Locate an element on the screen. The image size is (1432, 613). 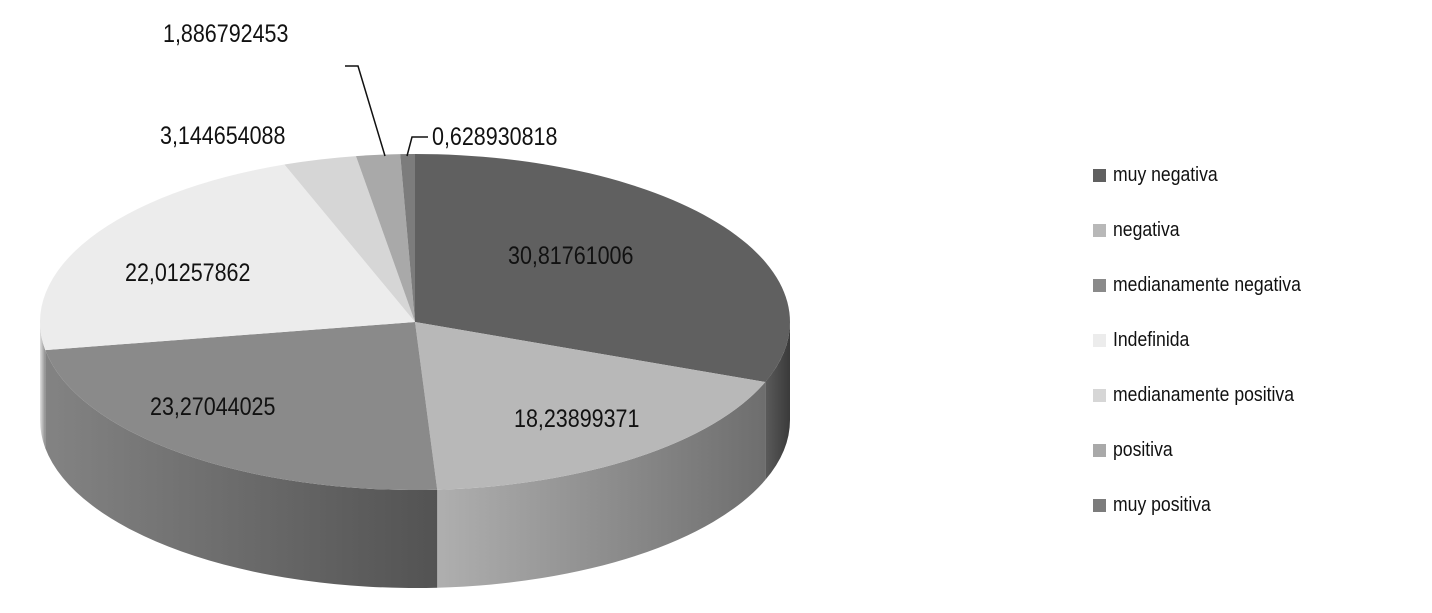
legend-label: positiva is located at coordinates (1143, 450).